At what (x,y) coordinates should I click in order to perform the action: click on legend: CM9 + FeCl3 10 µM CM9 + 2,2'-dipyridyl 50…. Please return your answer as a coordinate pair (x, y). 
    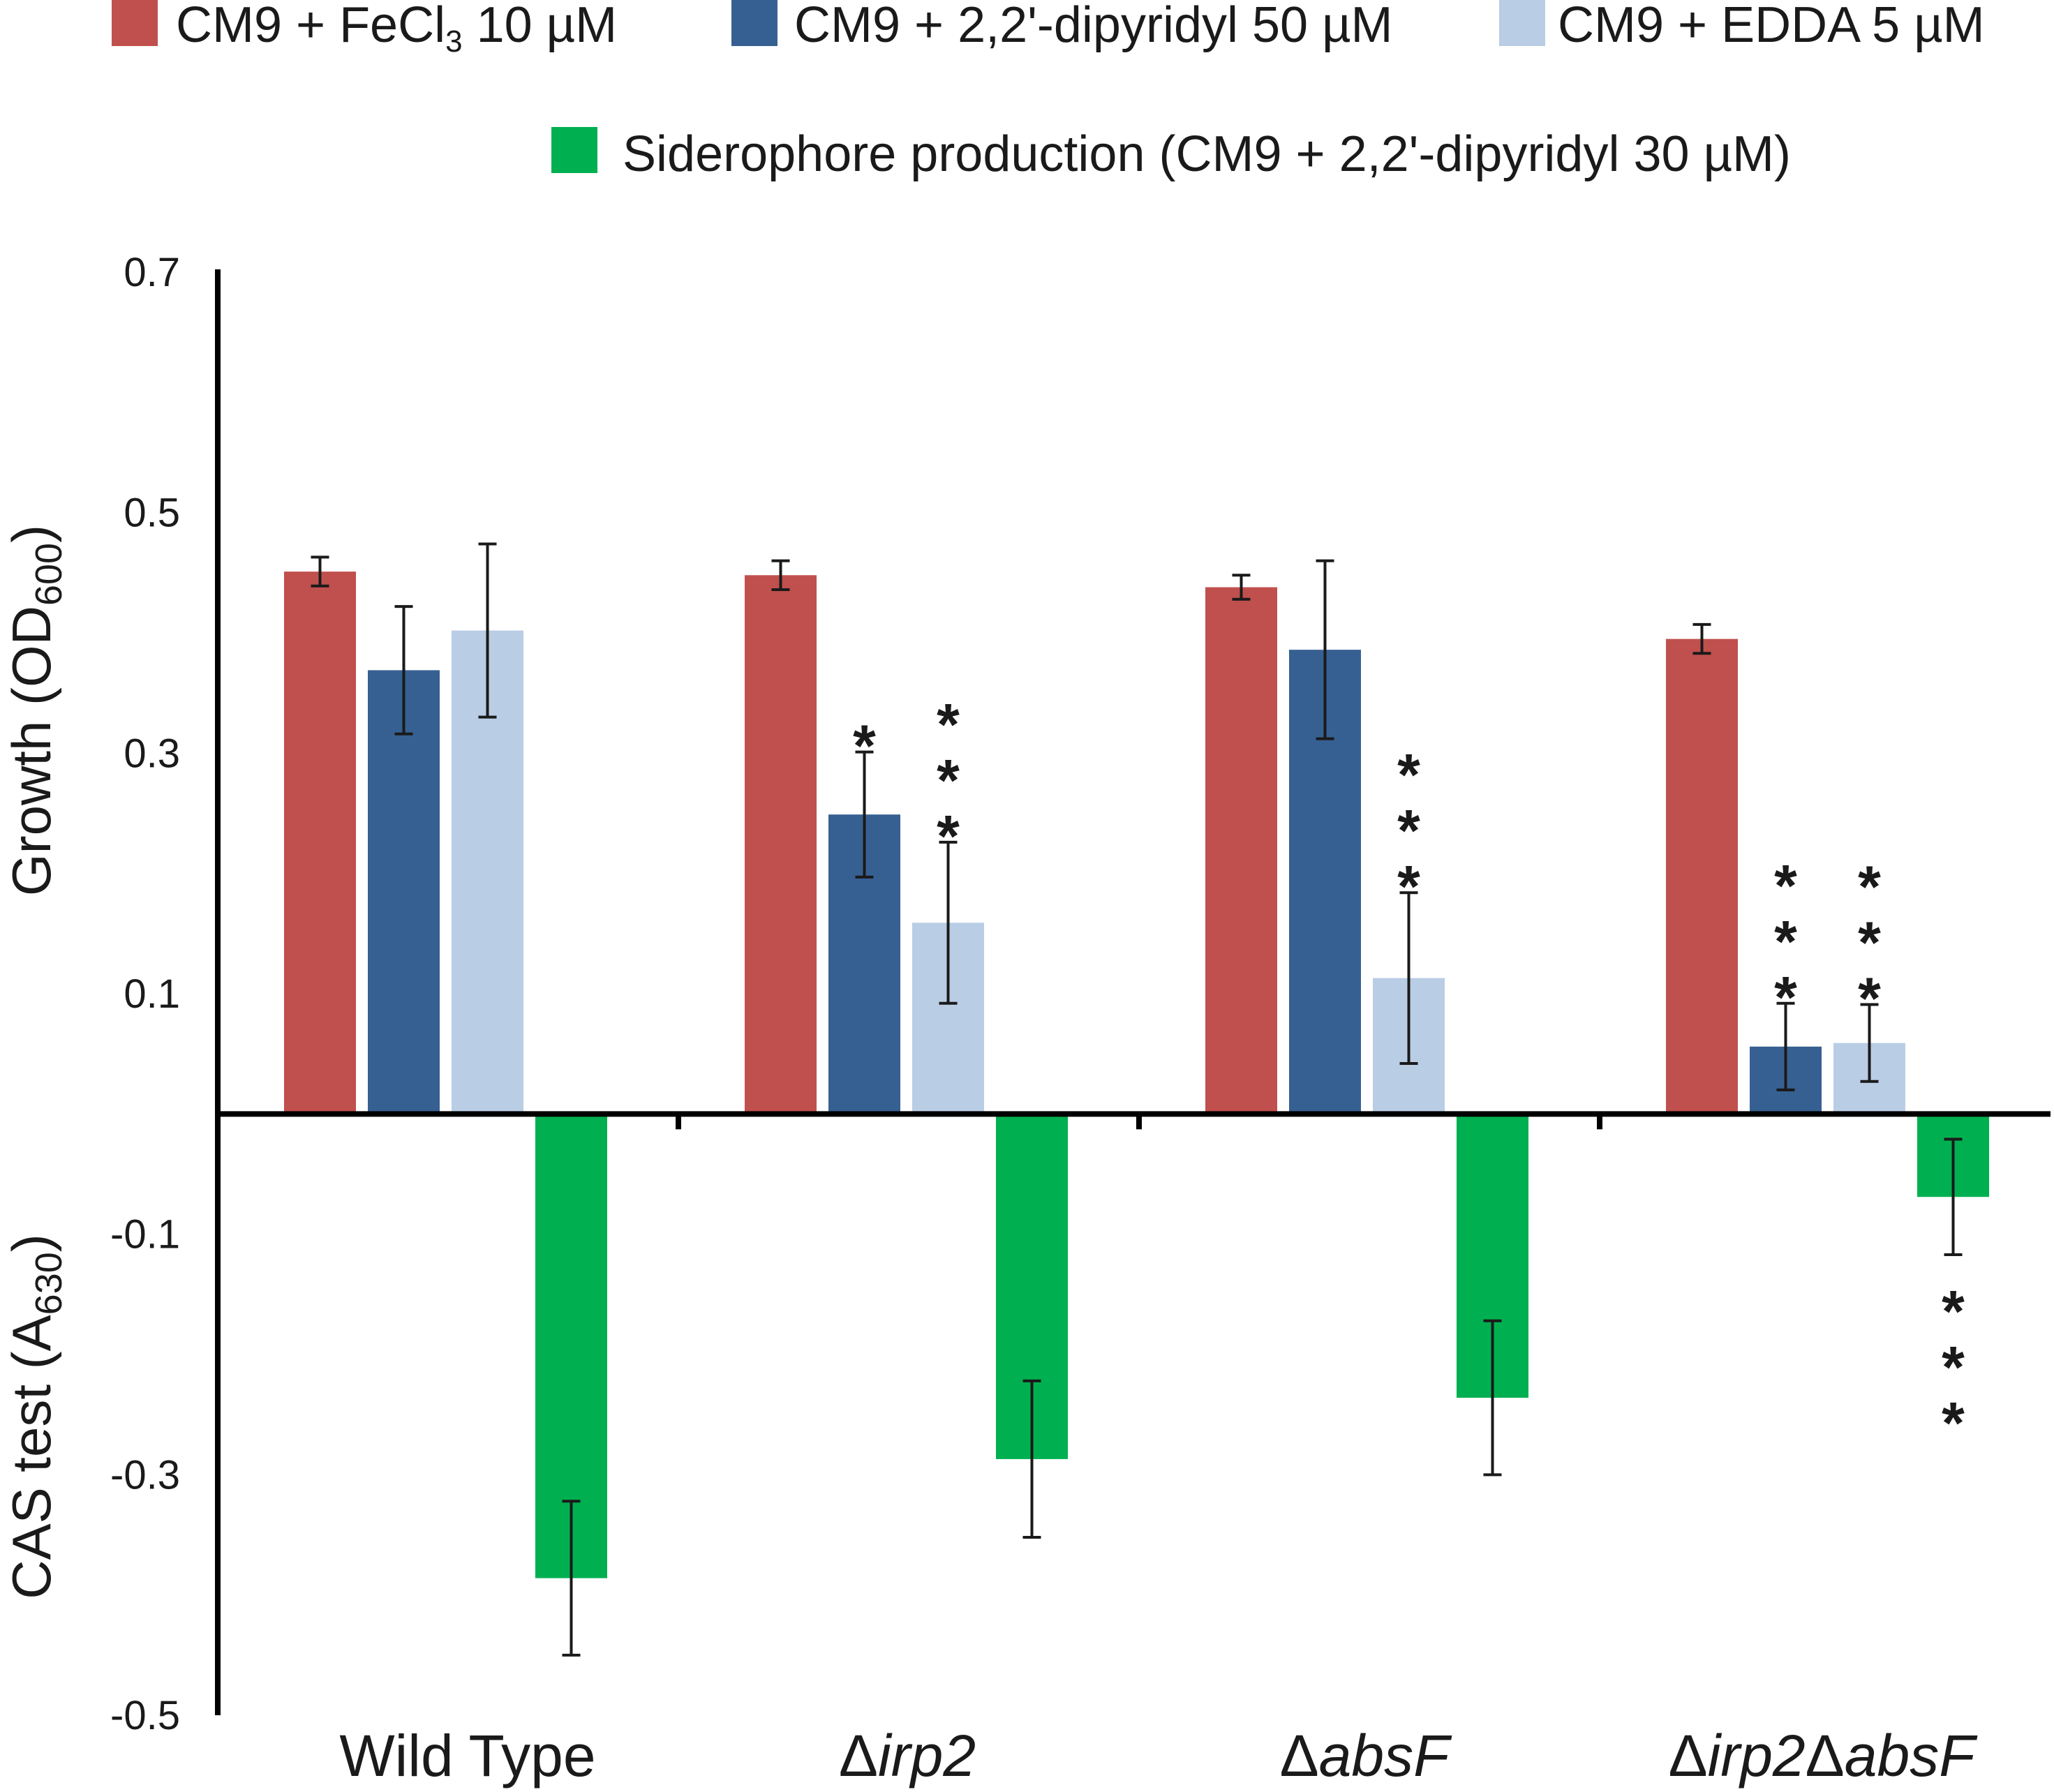
    Looking at the image, I should click on (1048, 91).